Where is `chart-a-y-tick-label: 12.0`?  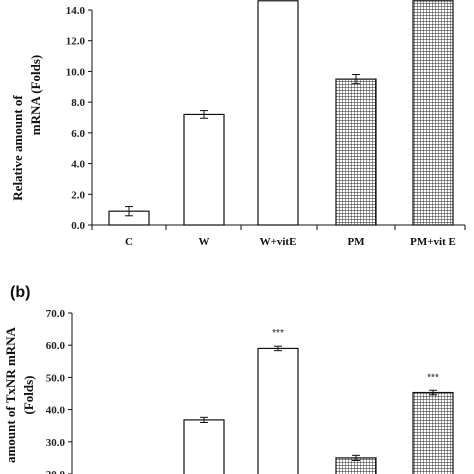 chart-a-y-tick-label: 12.0 is located at coordinates (76, 42).